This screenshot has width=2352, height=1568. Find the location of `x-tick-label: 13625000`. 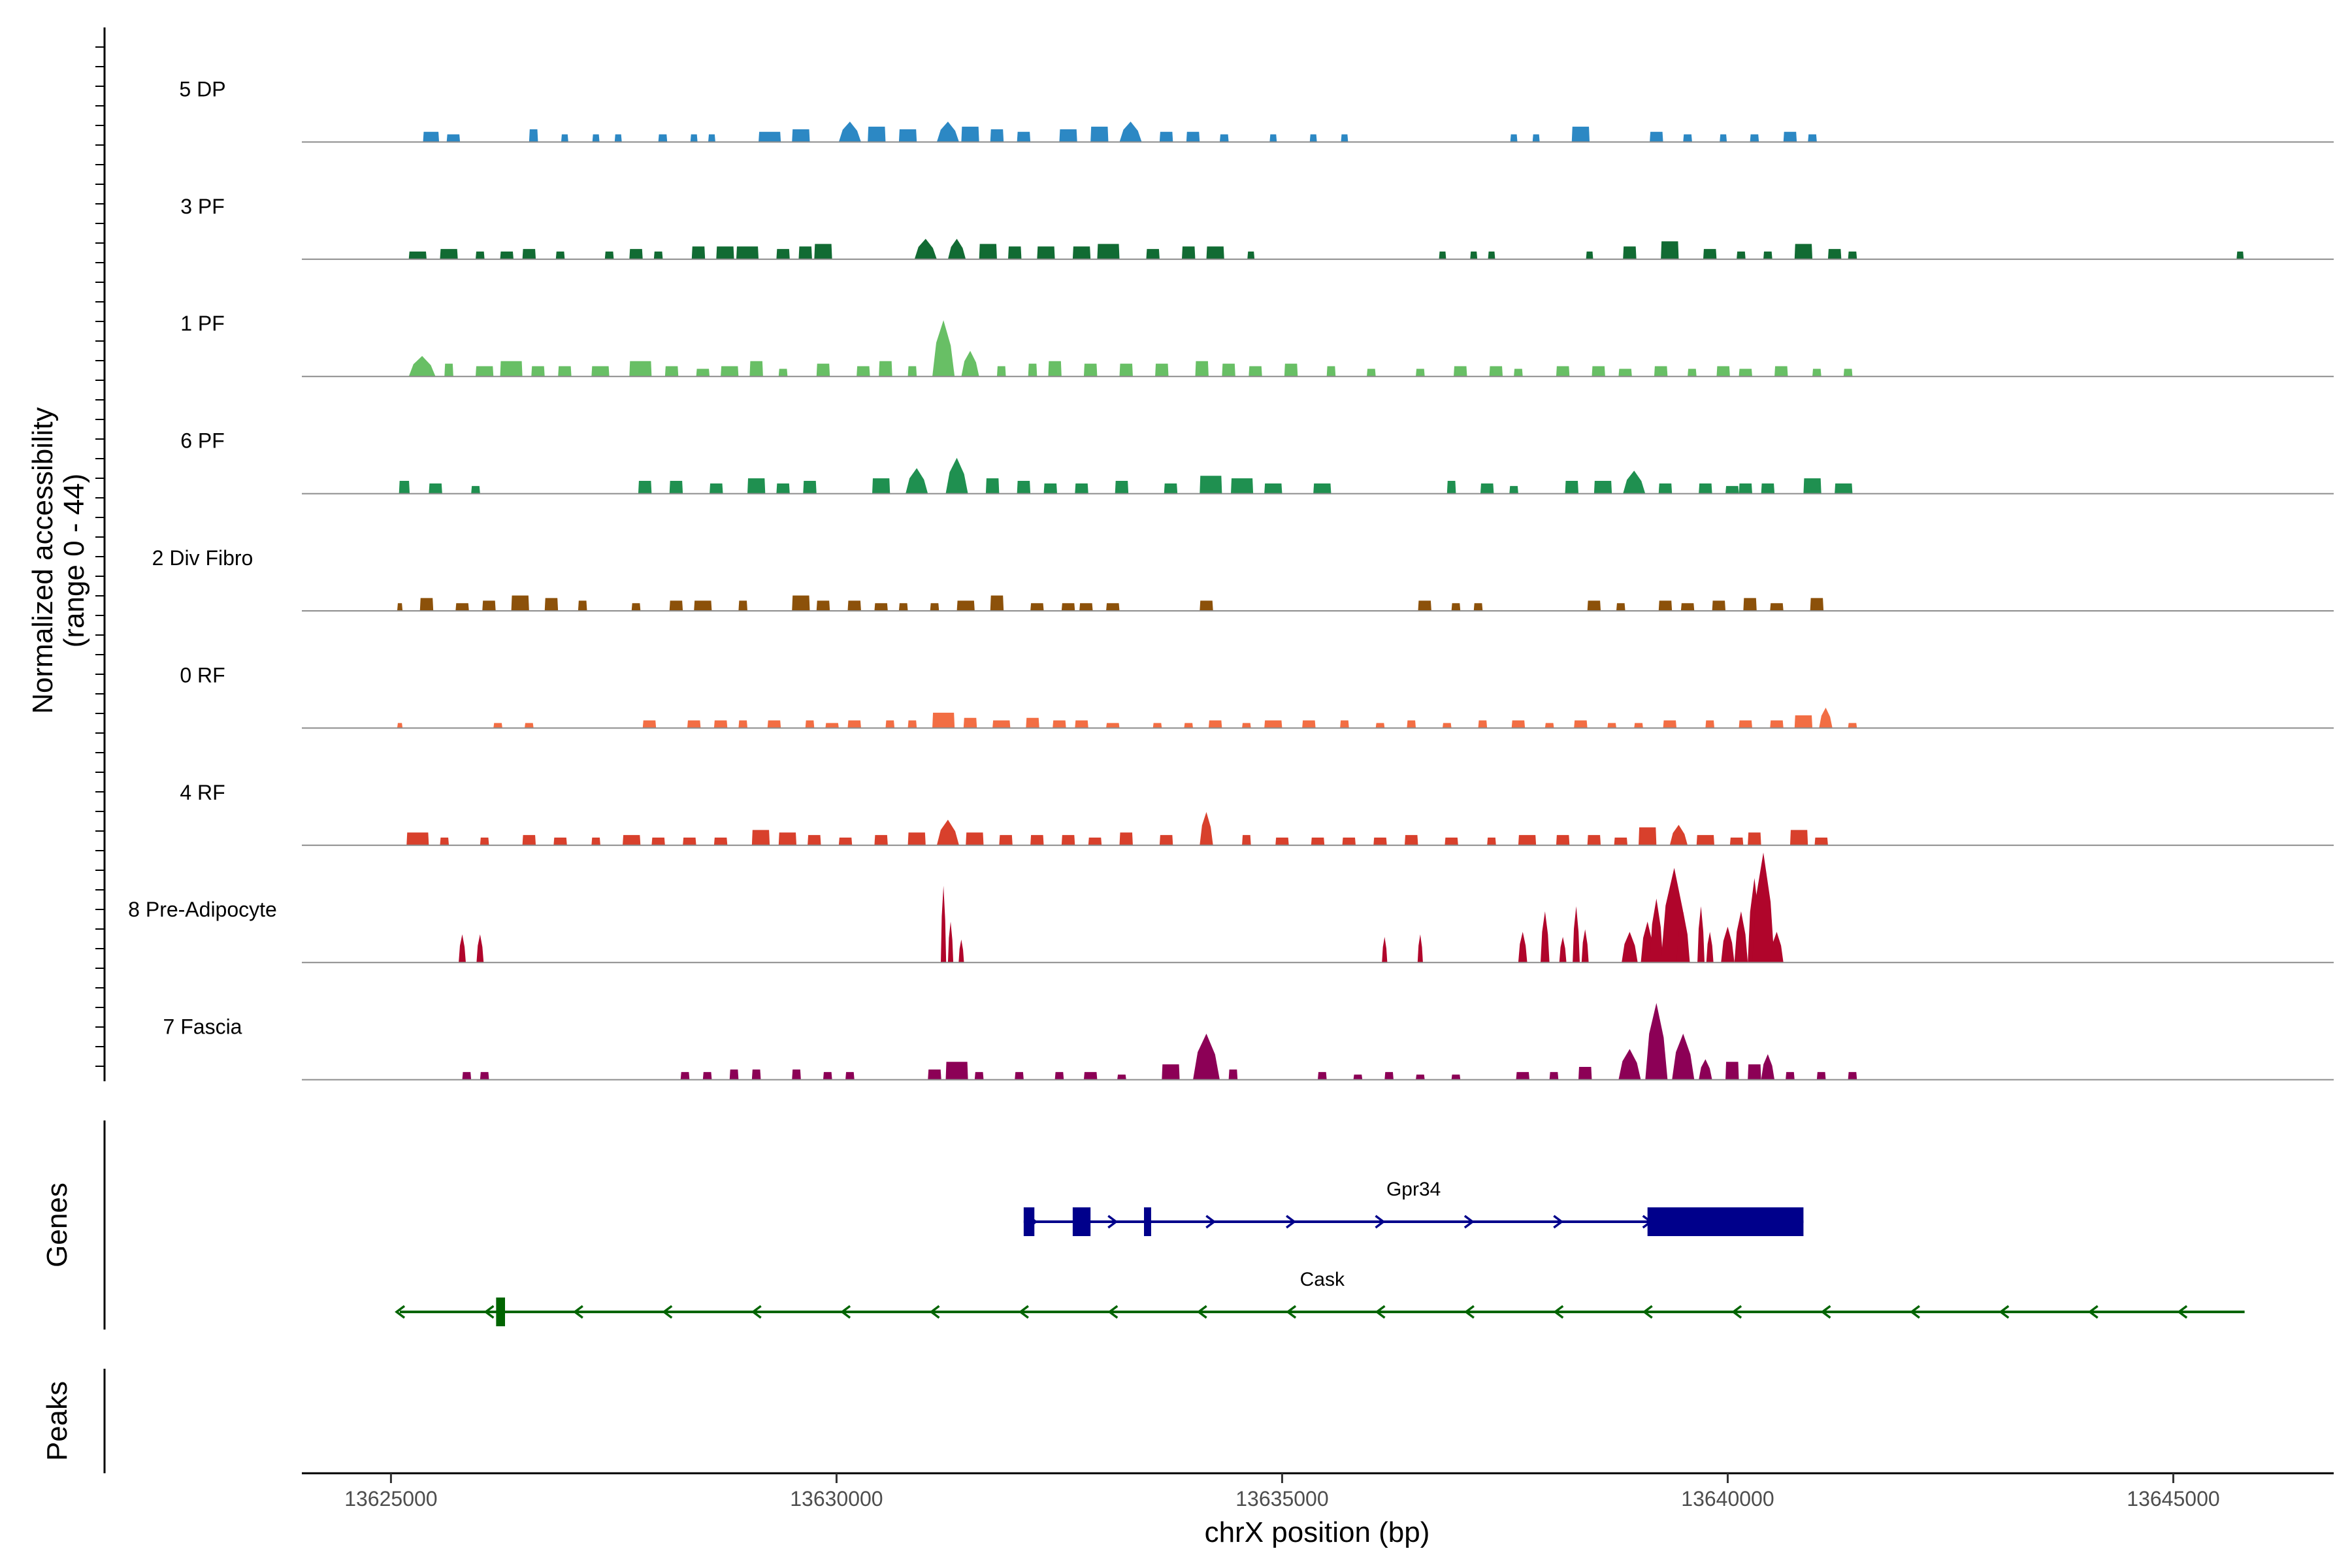

x-tick-label: 13625000 is located at coordinates (390, 1499).